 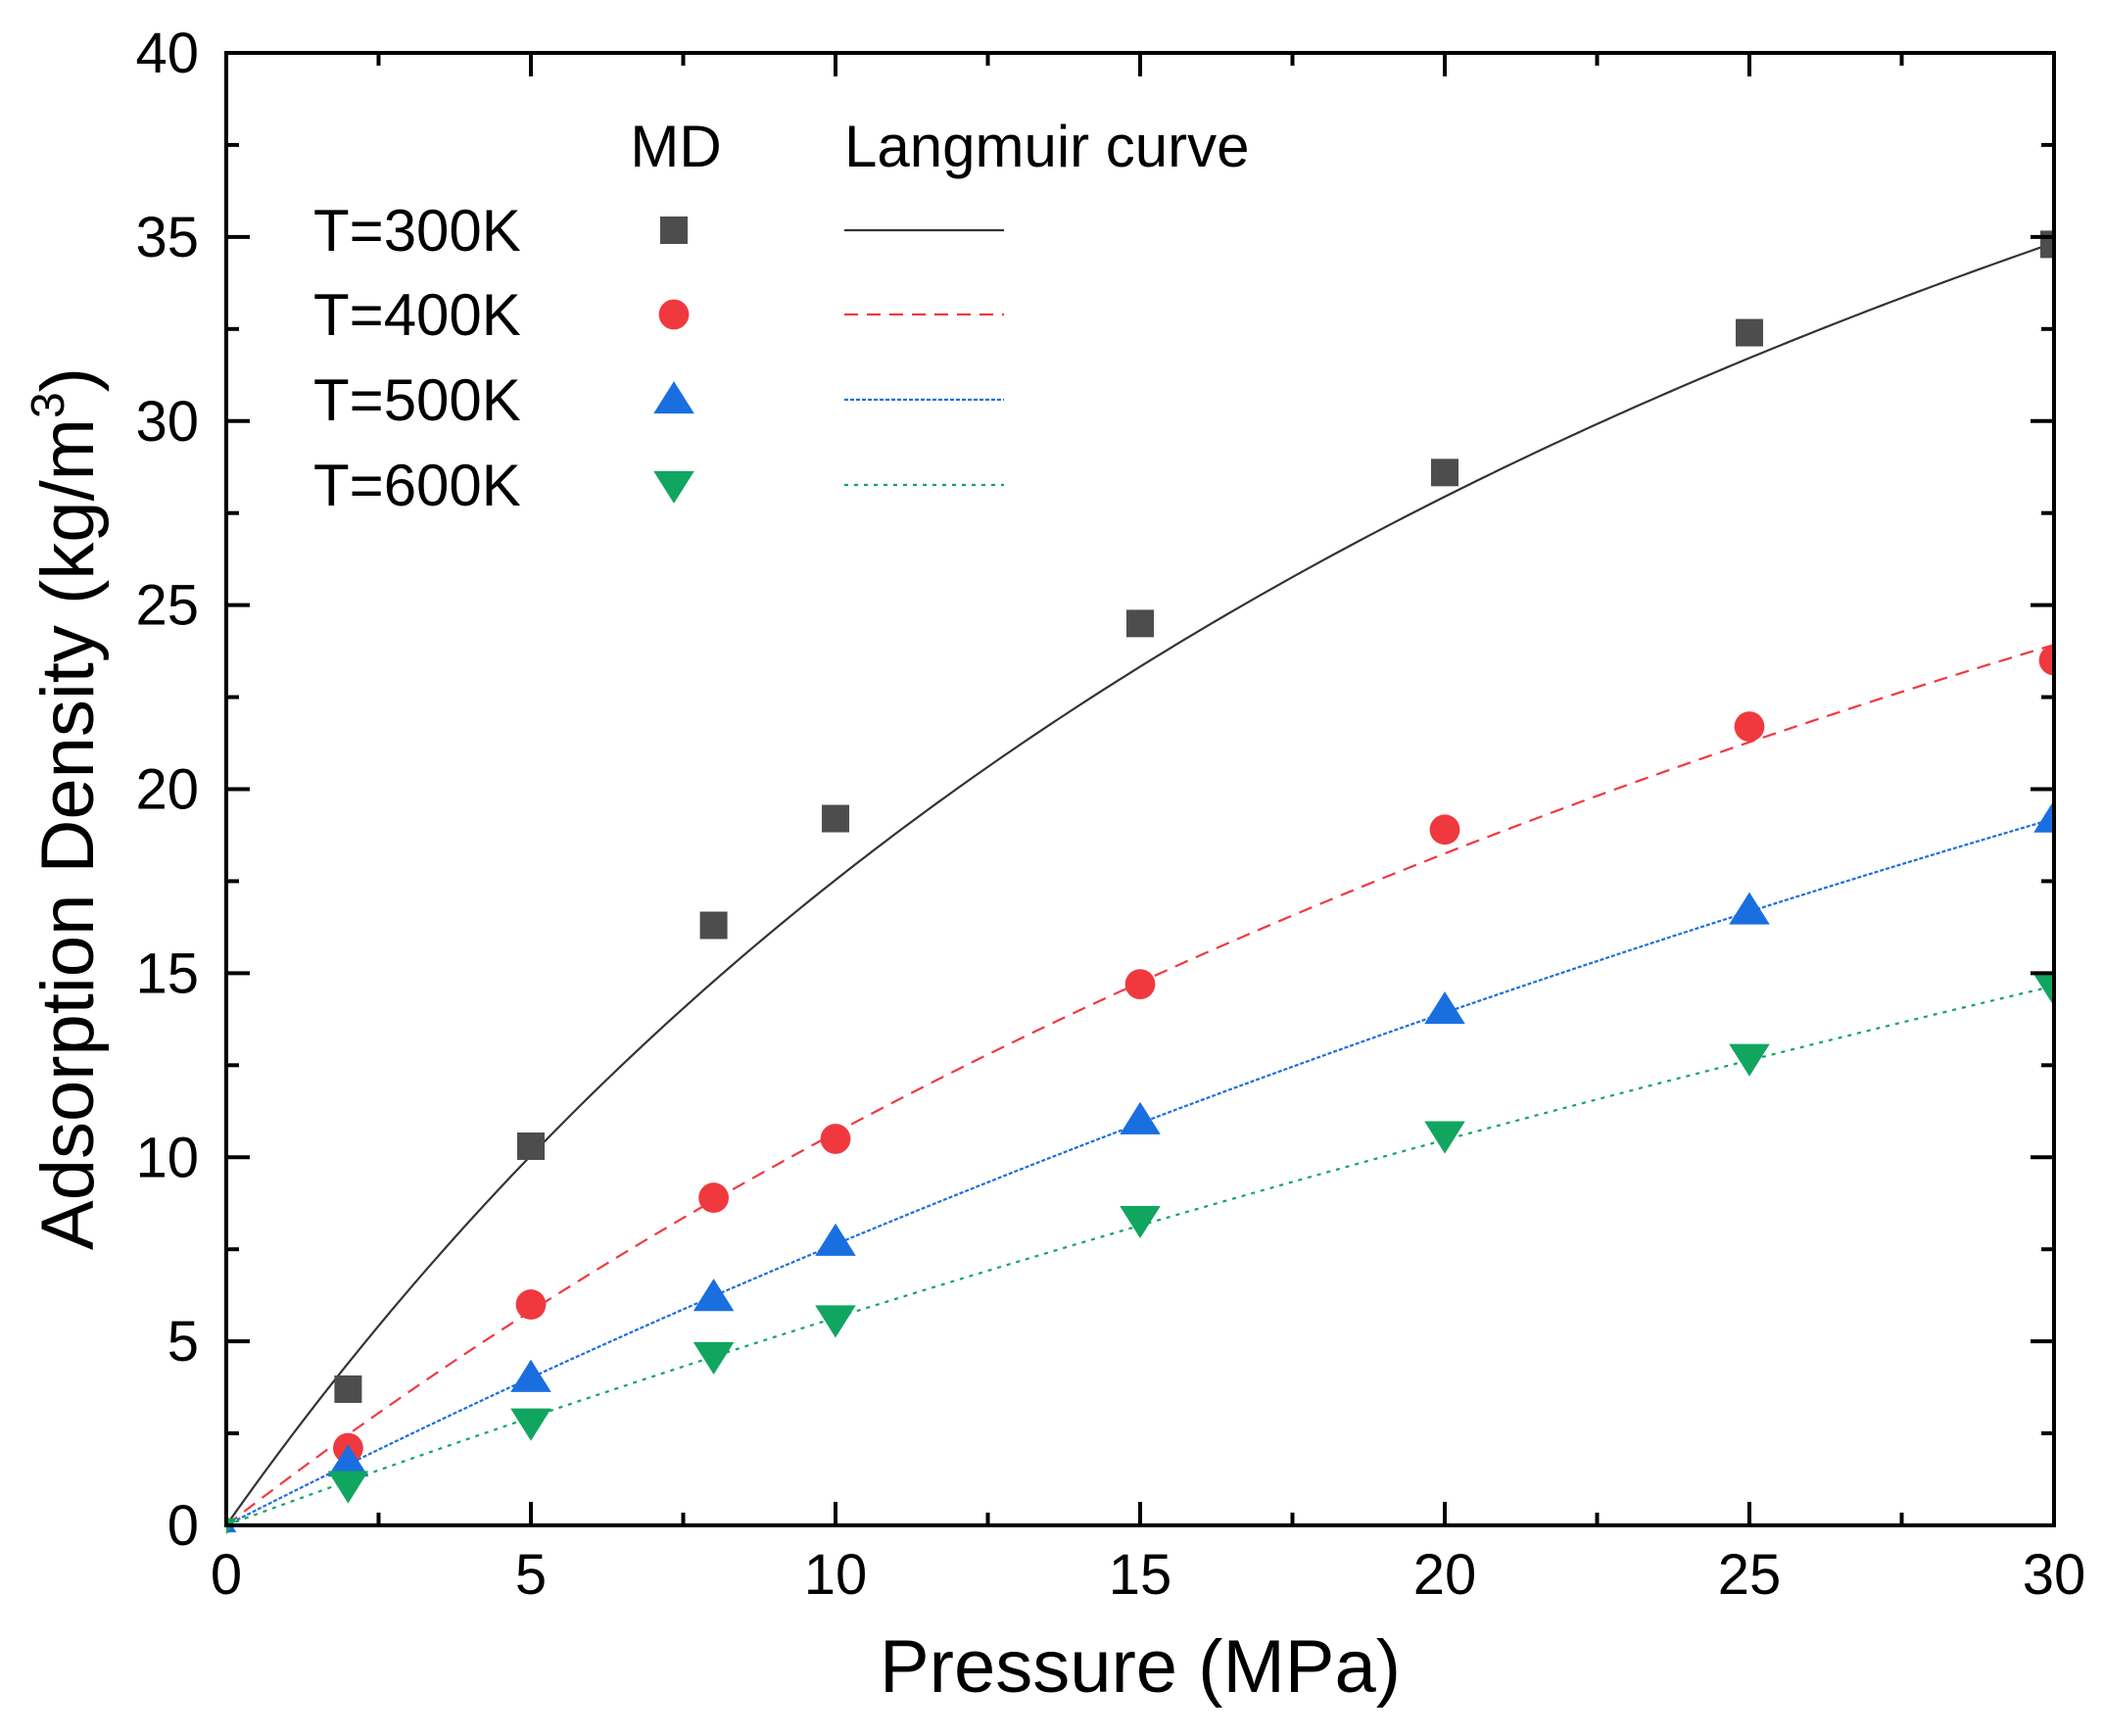 I want to click on x-tick-label: 20, so click(x=1445, y=1575).